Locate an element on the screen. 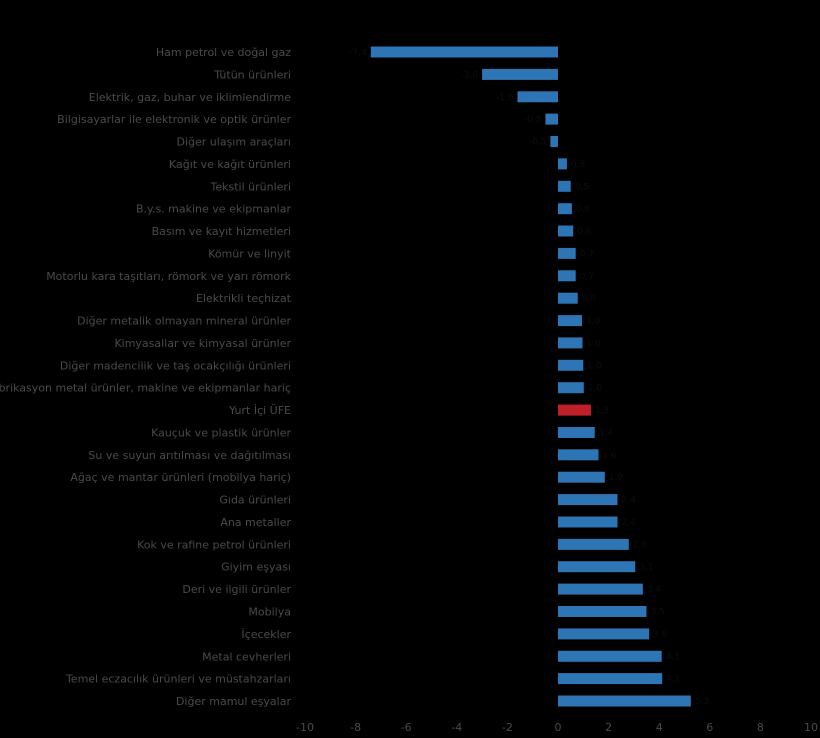 Image resolution: width=820 pixels, height=738 pixels. value-label: 0,8 is located at coordinates (589, 299).